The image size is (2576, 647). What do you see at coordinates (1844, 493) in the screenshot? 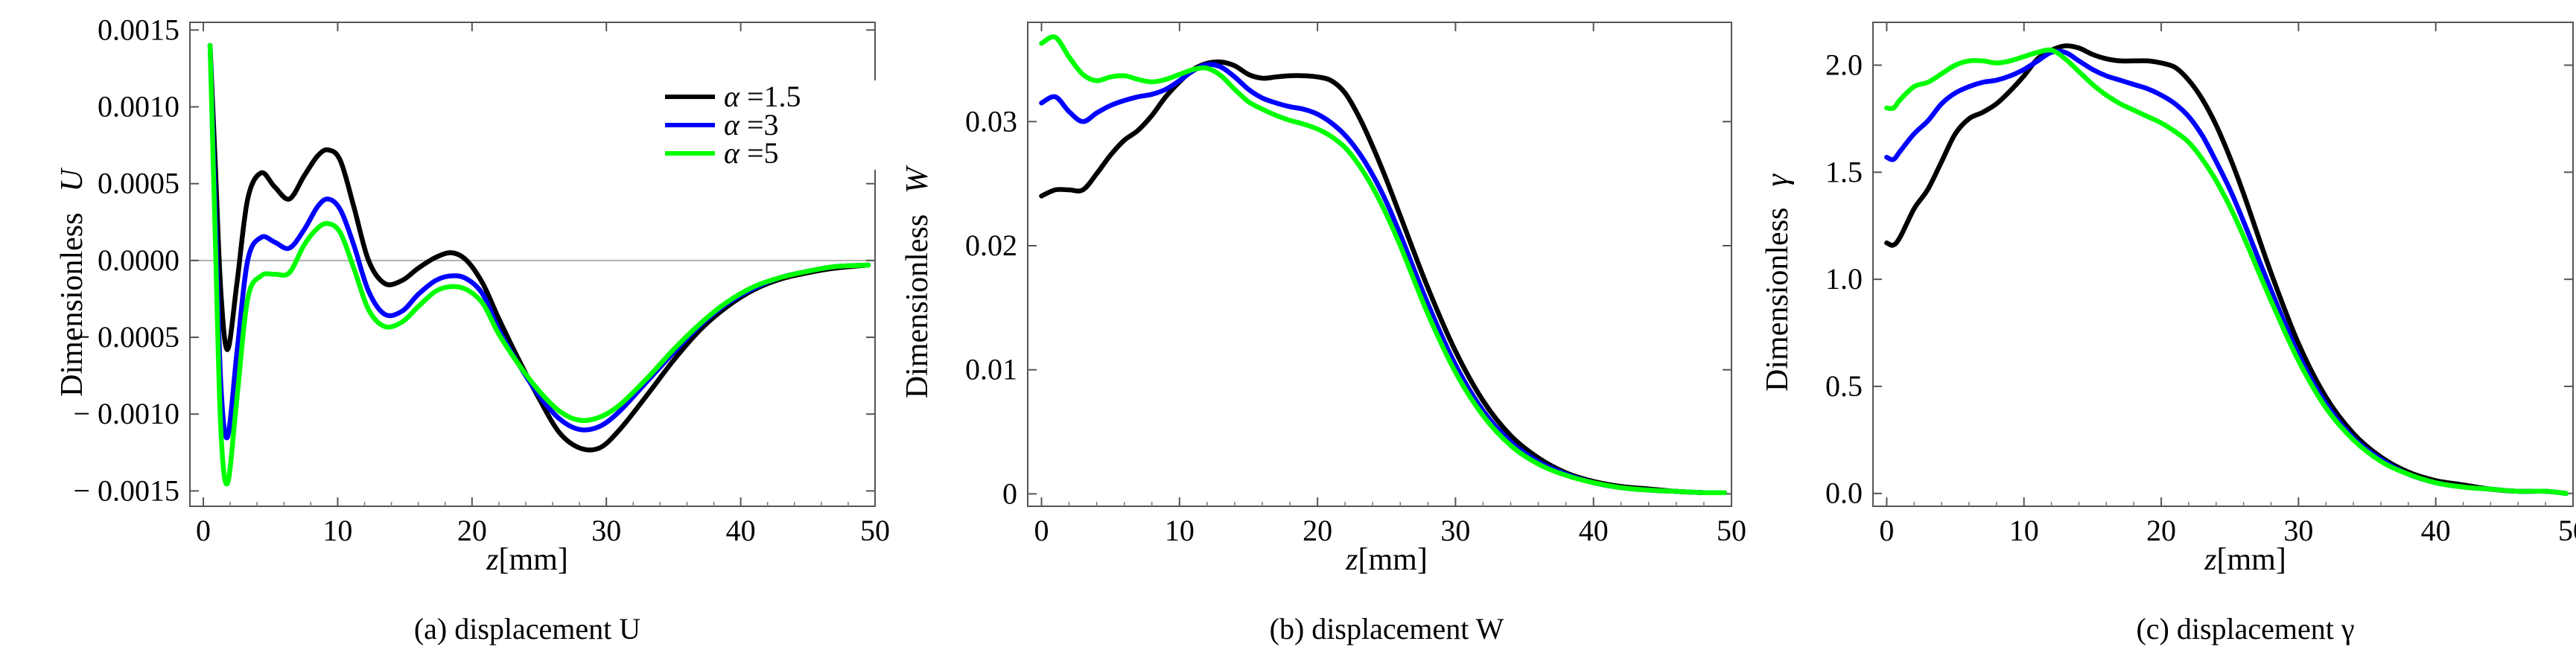
I see `panel-c-ytick-label: 0.0` at bounding box center [1844, 493].